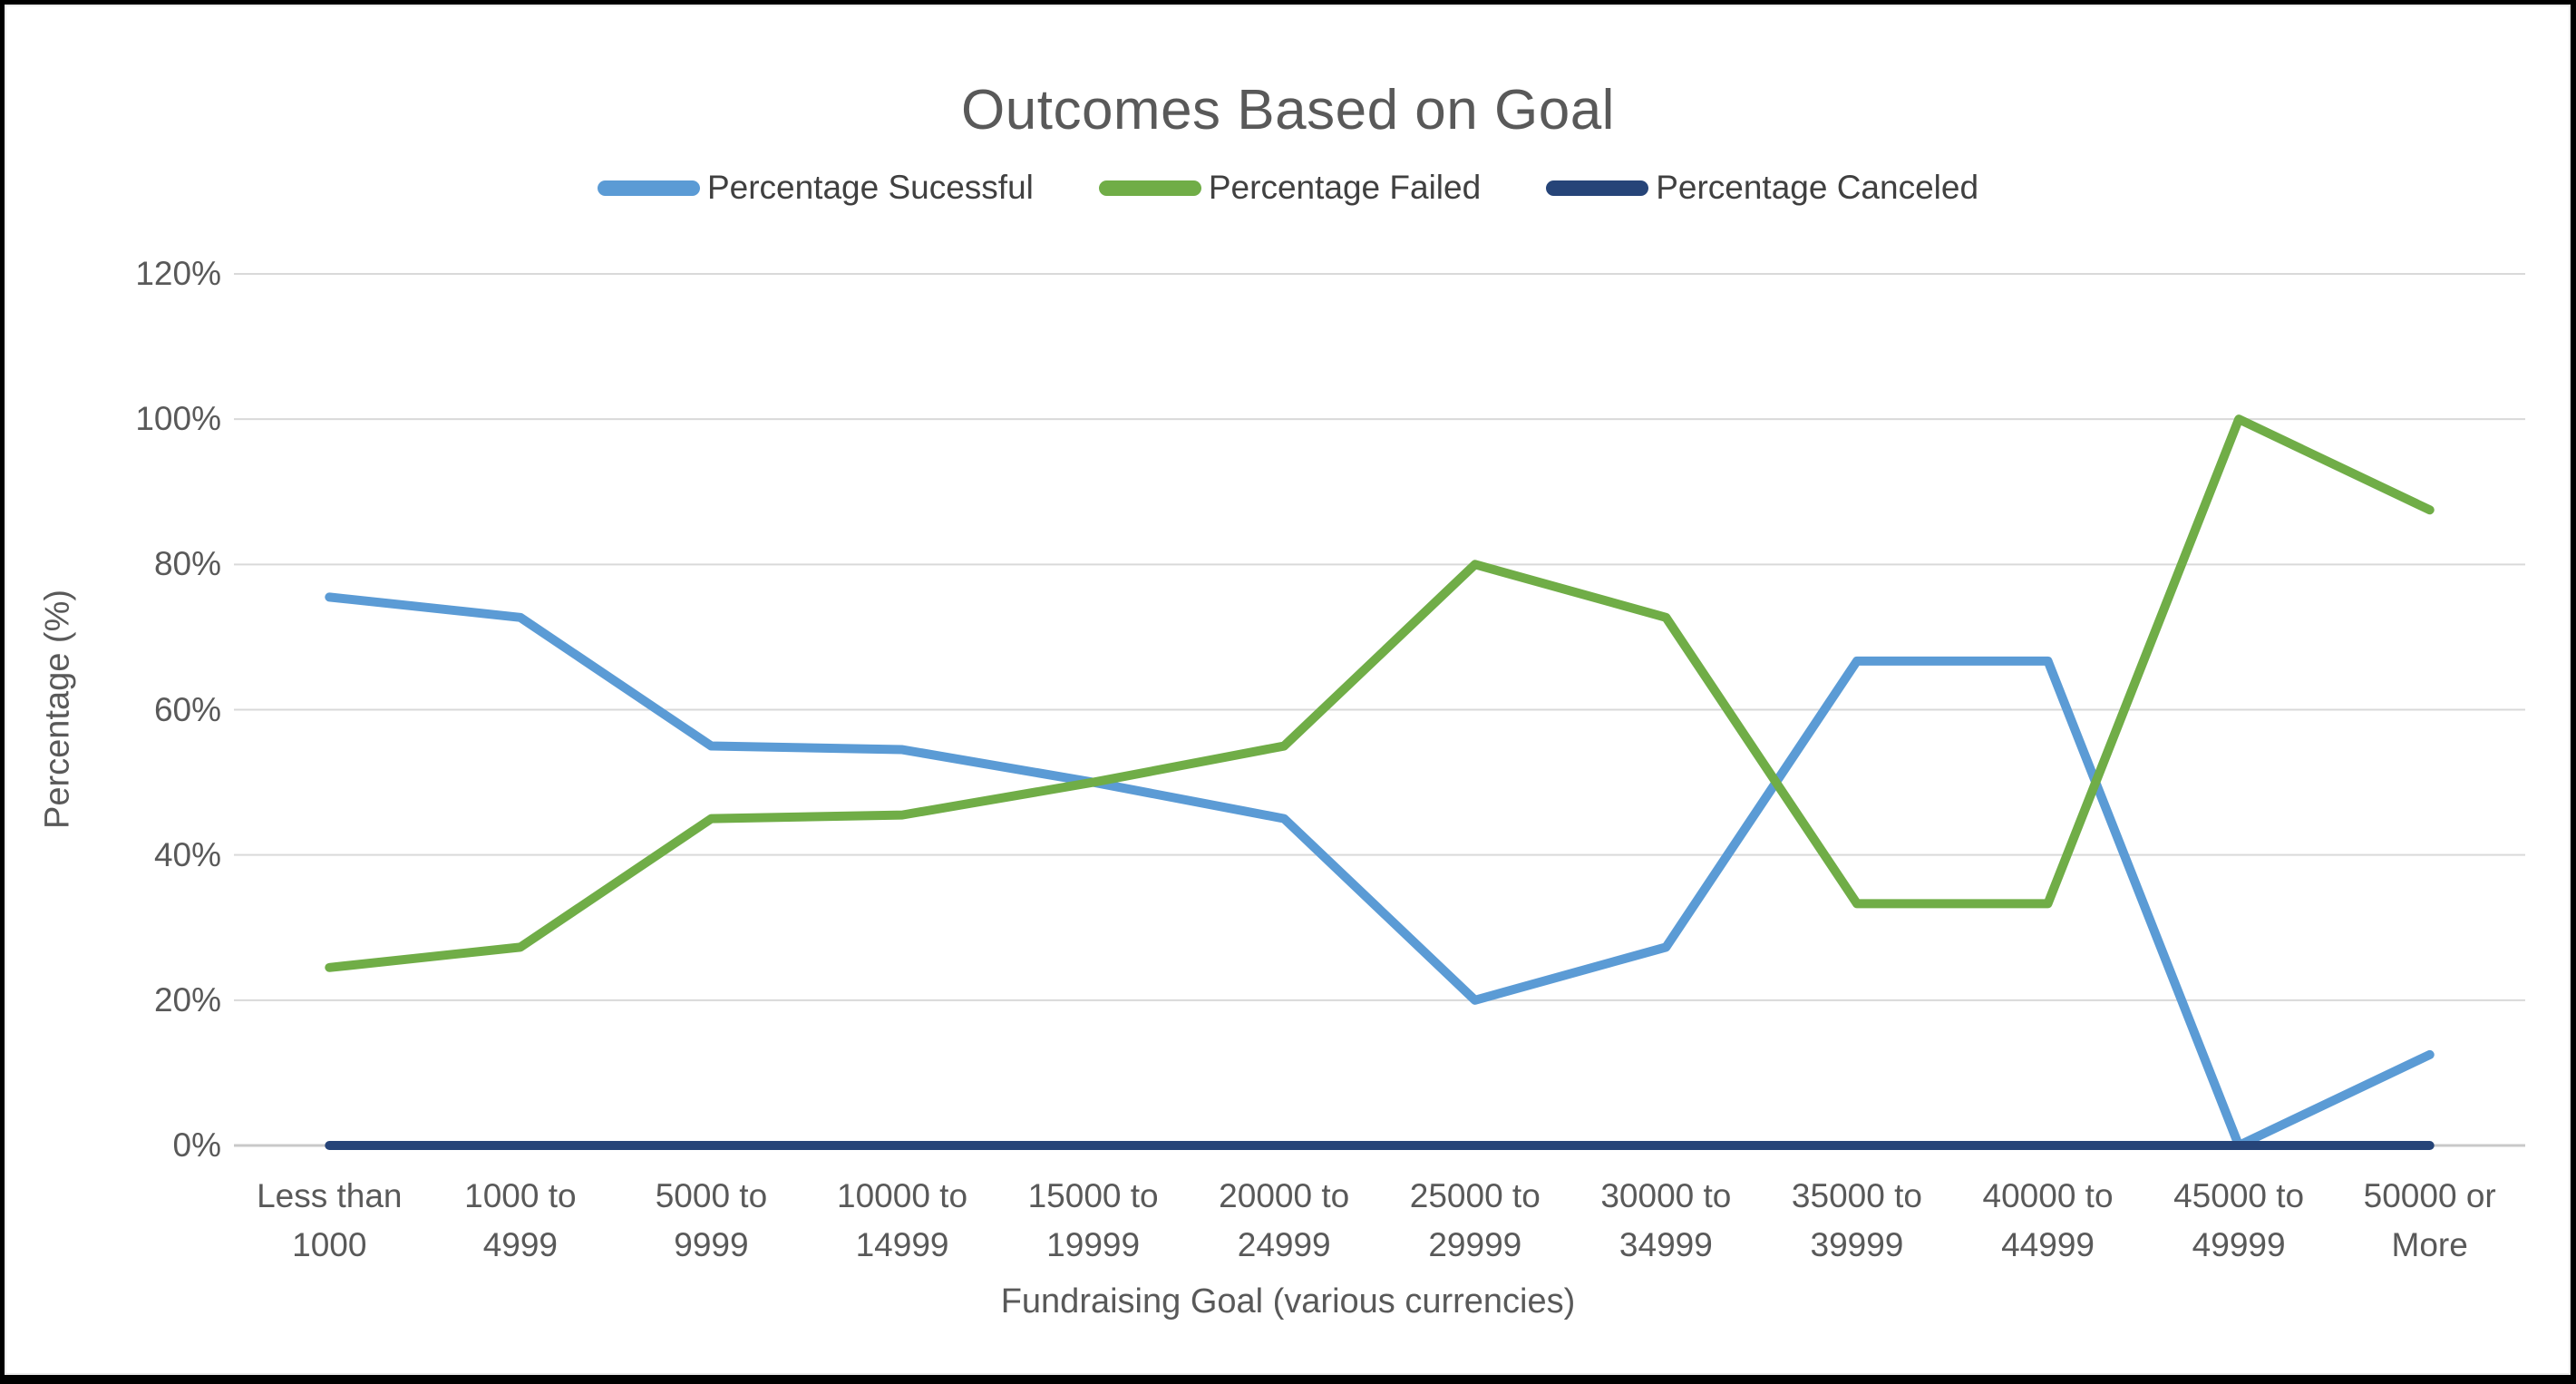 The height and width of the screenshot is (1384, 2576). I want to click on y-tick-label: 0%, so click(196, 1145).